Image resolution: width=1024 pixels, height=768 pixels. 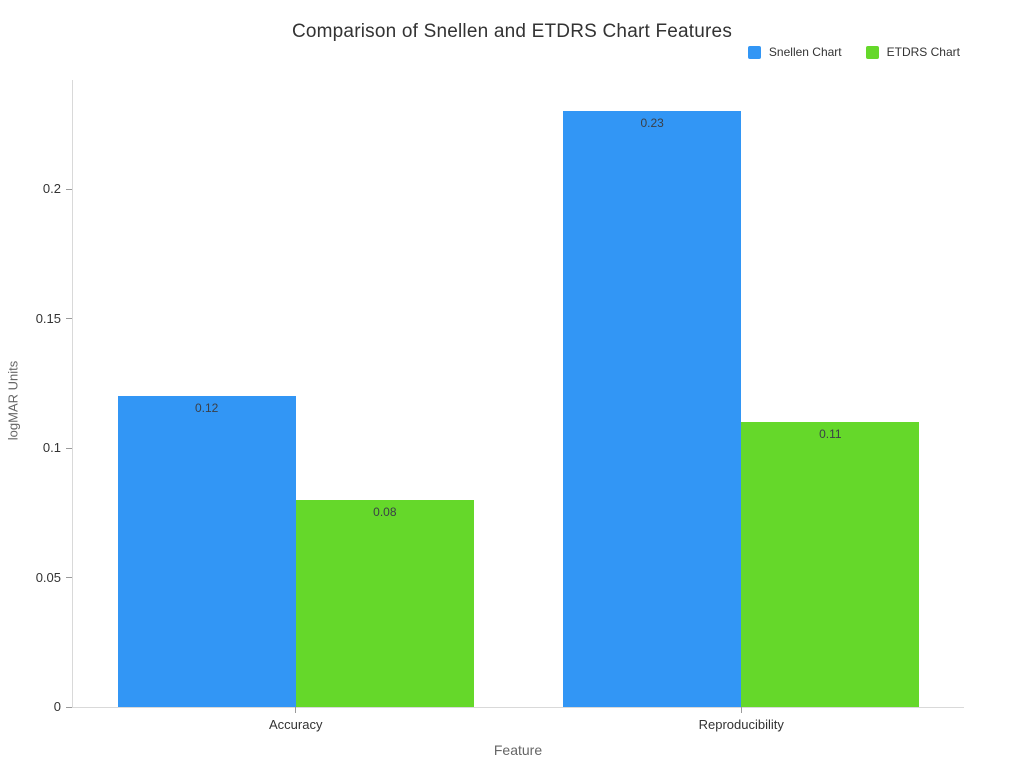 I want to click on legend-item-1: ETDRS Chart, so click(x=912, y=52).